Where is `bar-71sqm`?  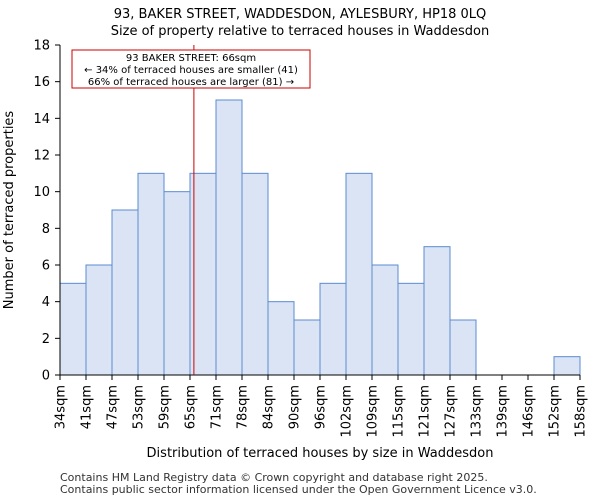 bar-71sqm is located at coordinates (229, 237).